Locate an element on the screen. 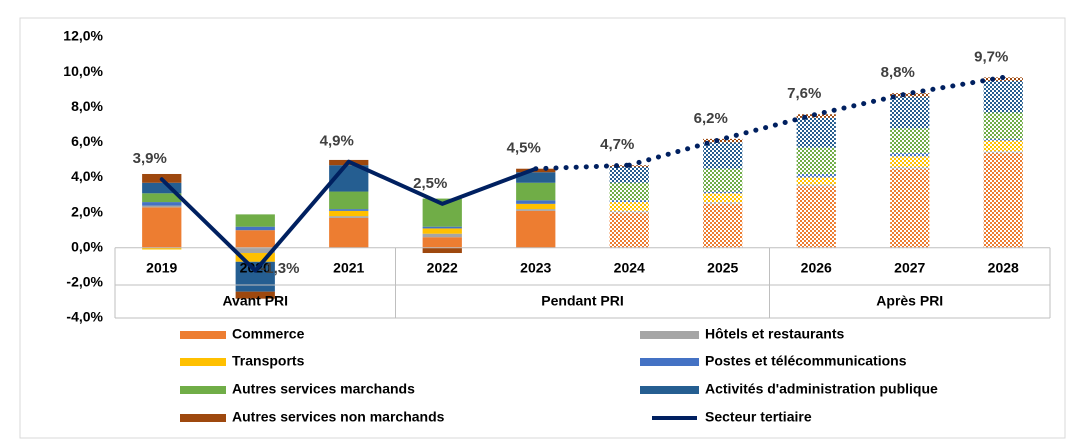 This screenshot has height=443, width=1071. data-label: 8,8% is located at coordinates (898, 72).